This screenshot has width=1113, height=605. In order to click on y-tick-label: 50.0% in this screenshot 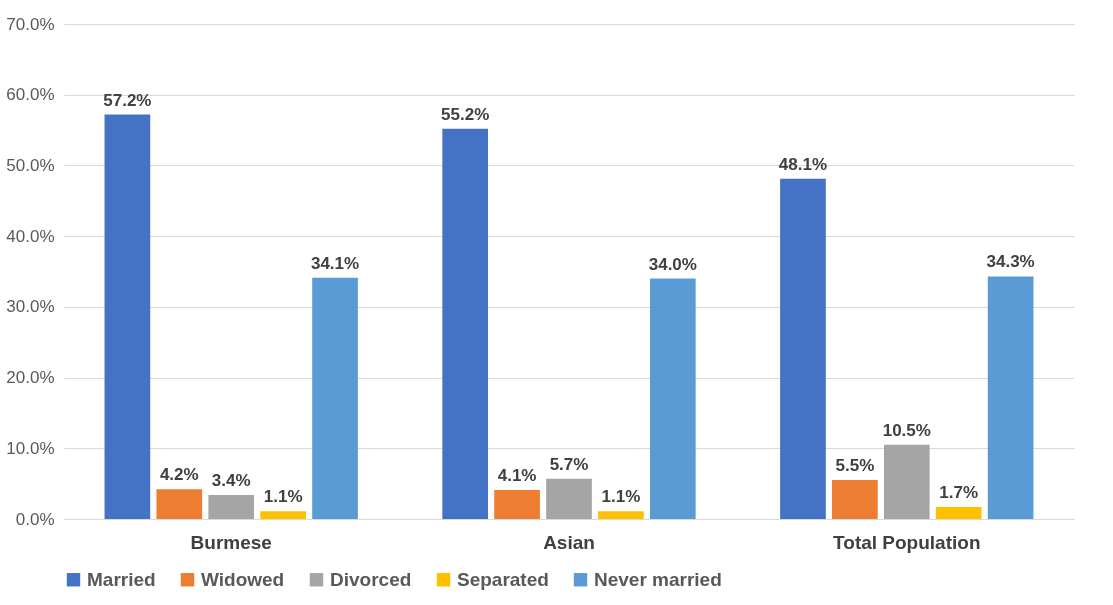, I will do `click(30, 165)`.